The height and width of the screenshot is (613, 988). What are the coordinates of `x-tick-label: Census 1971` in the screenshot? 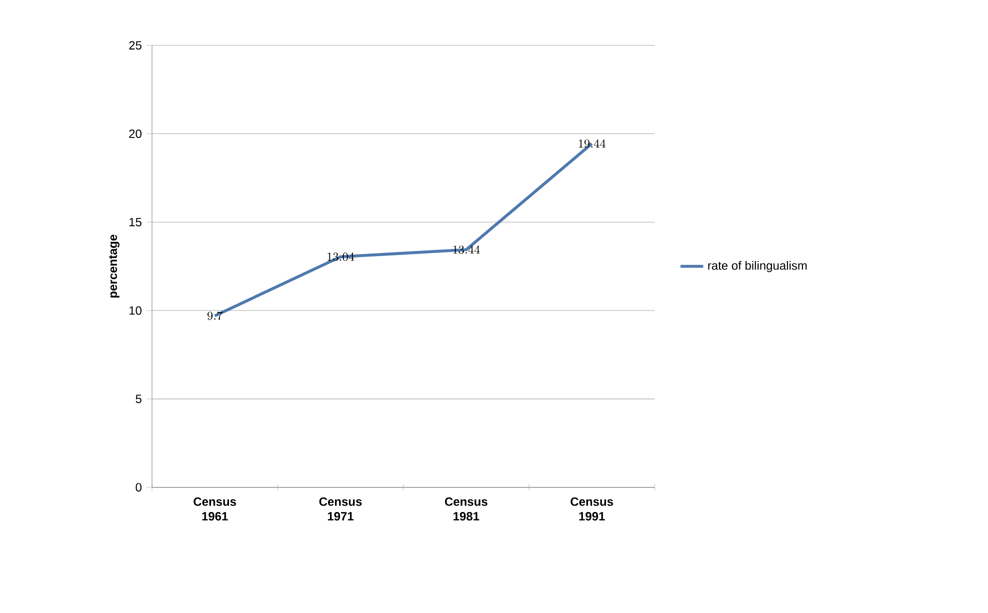 It's located at (340, 508).